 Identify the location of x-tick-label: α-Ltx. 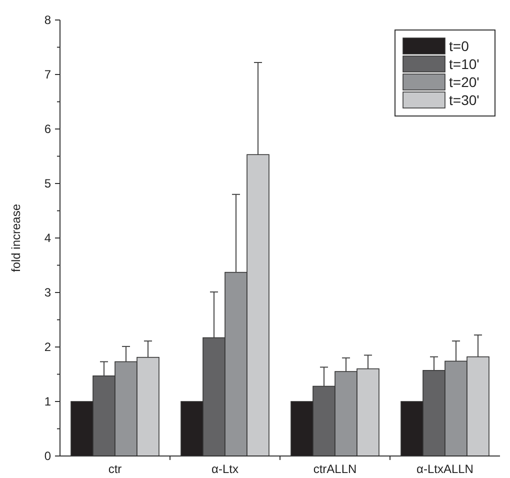
(225, 469).